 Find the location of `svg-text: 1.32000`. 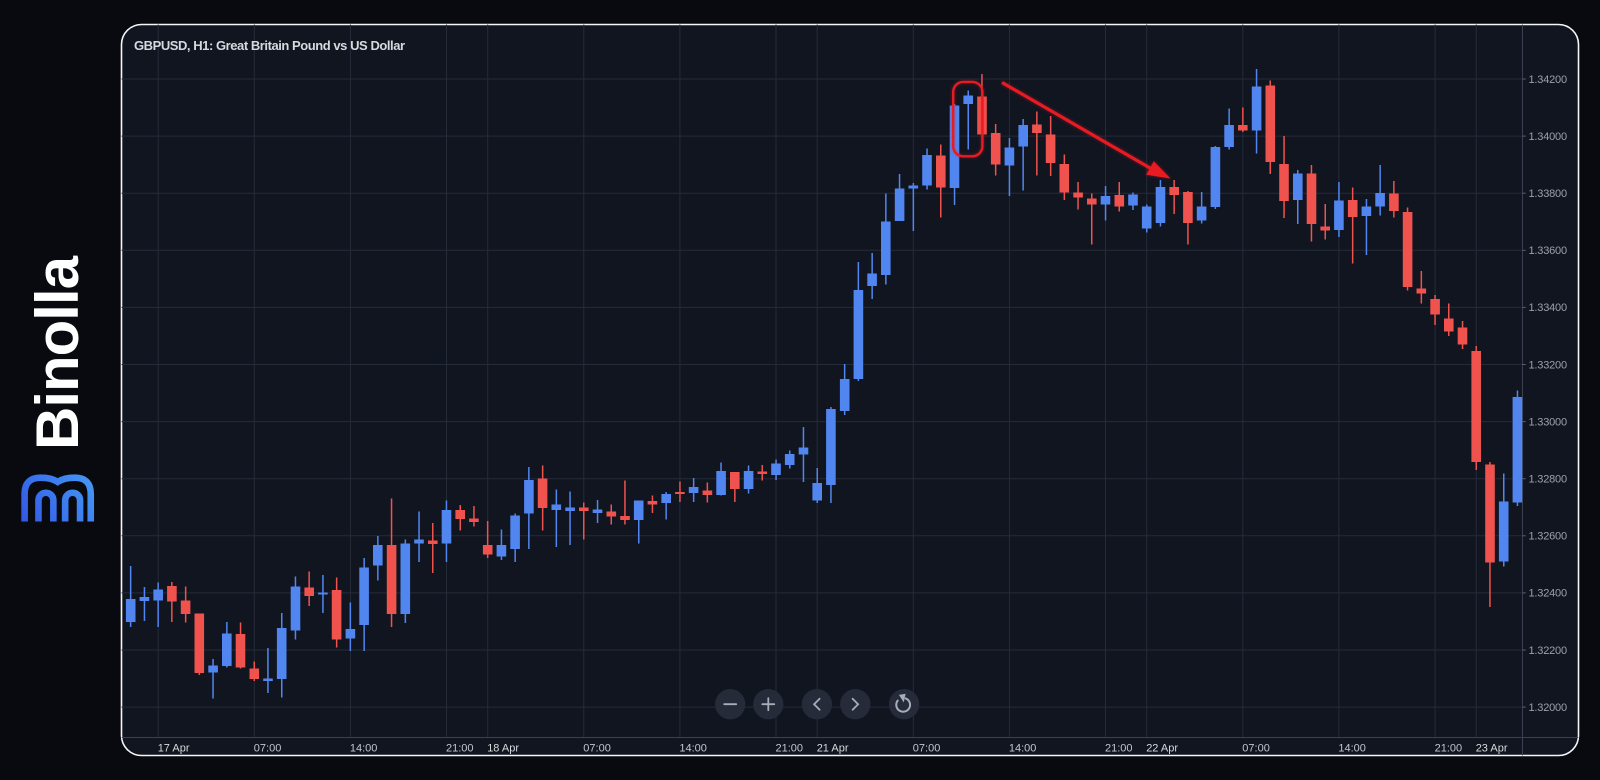

svg-text: 1.32000 is located at coordinates (1548, 708).